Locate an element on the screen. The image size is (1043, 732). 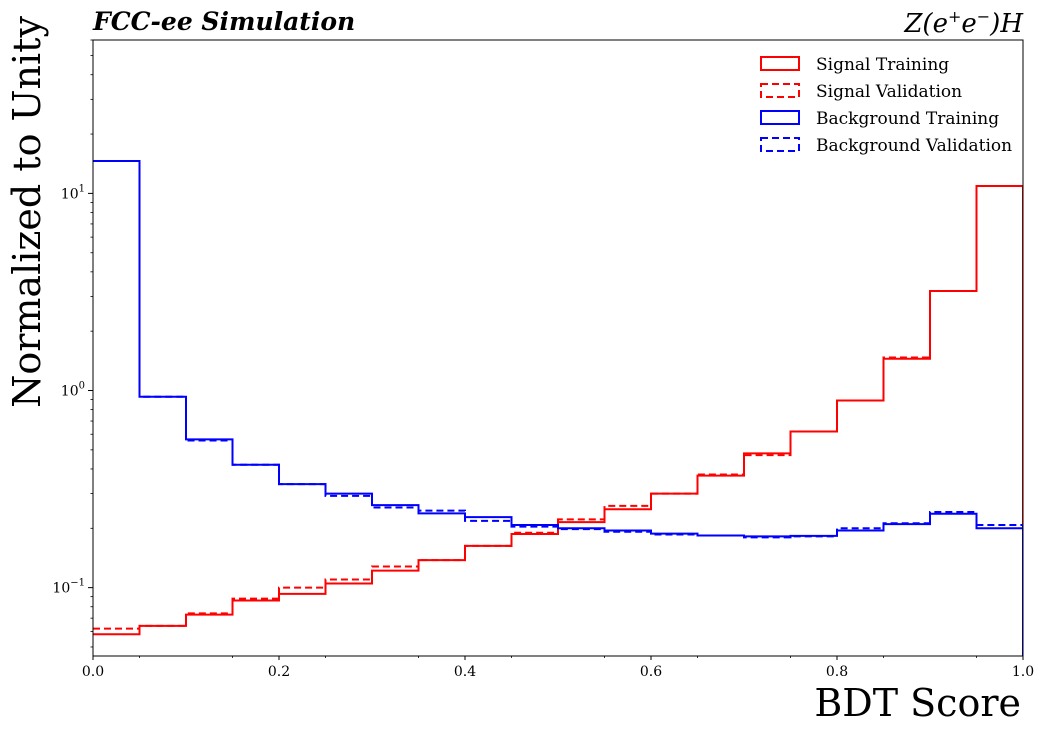
legend-label: Signal Training is located at coordinates (882, 65).